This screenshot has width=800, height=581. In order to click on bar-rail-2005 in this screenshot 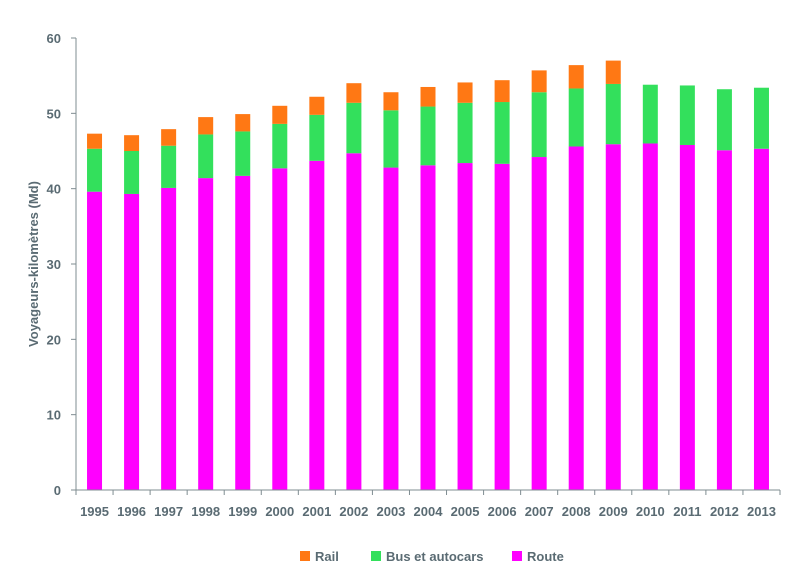, I will do `click(465, 92)`.